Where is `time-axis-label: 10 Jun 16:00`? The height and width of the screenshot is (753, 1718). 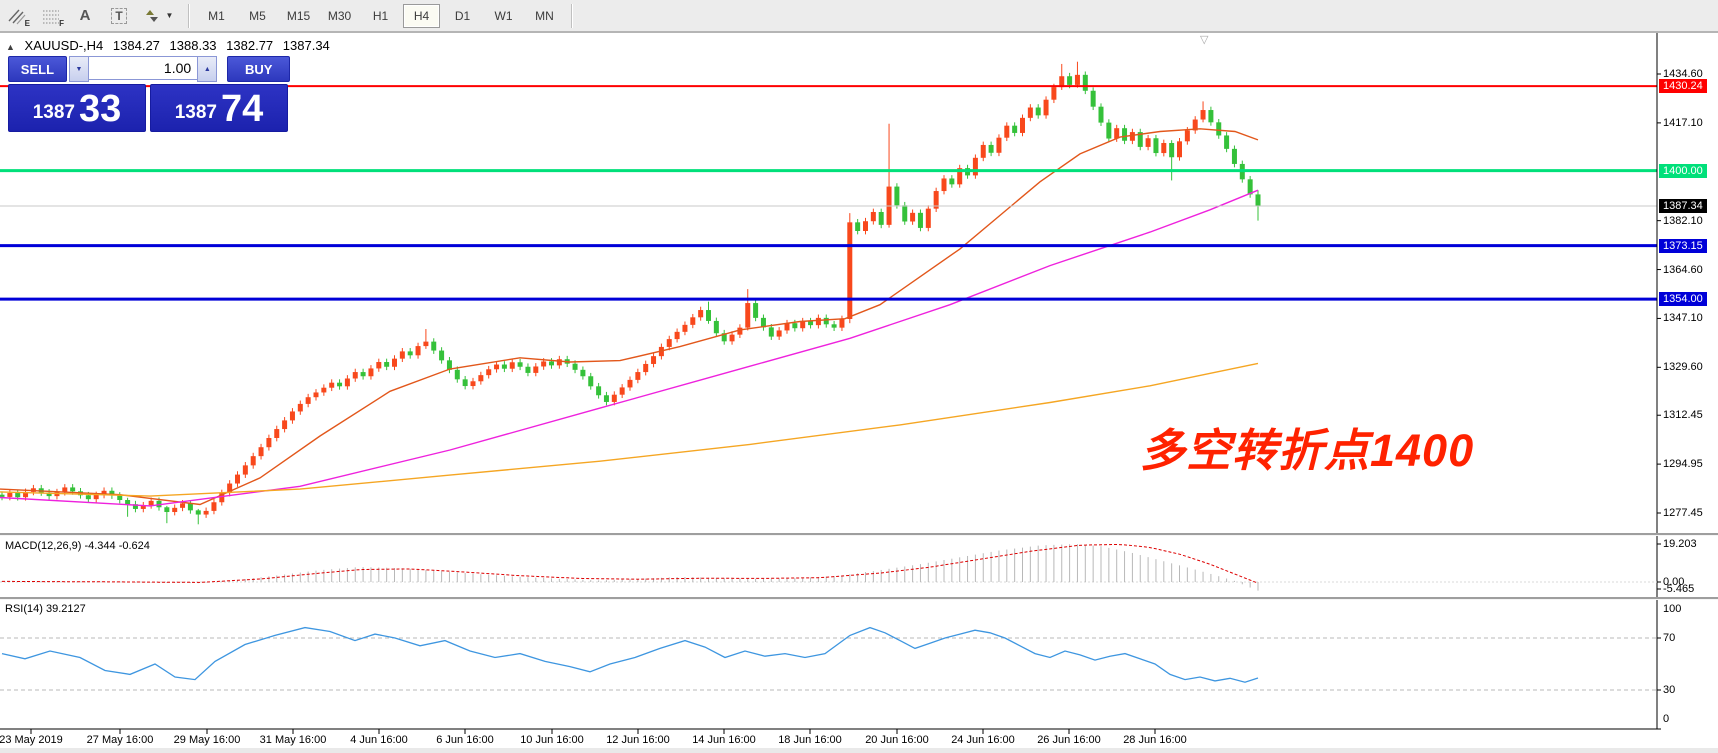 time-axis-label: 10 Jun 16:00 is located at coordinates (552, 740).